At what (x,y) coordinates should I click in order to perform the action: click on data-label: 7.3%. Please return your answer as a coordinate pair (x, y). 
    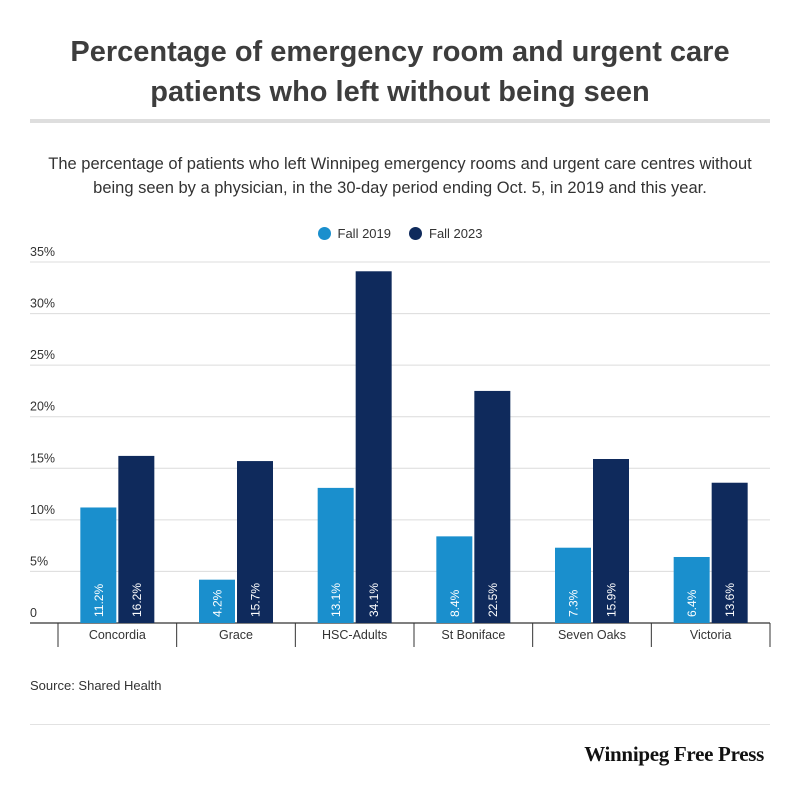
    Looking at the image, I should click on (574, 603).